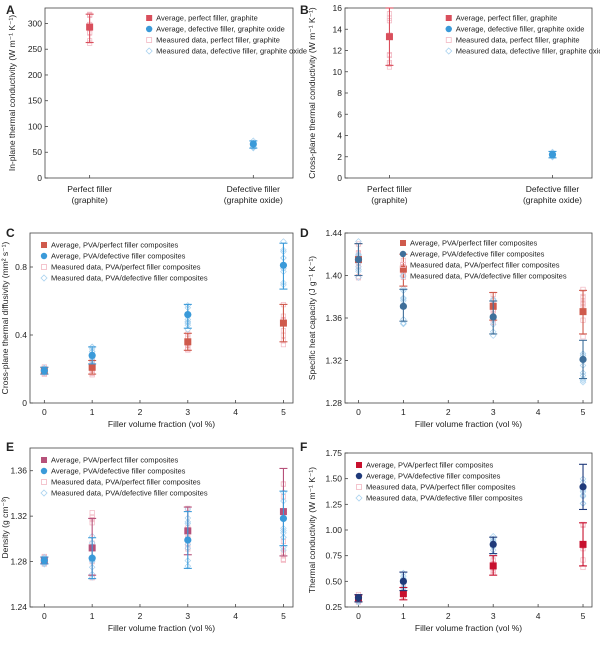 This screenshot has width=600, height=658. What do you see at coordinates (389, 200) in the screenshot?
I see `x-category-label: (graphite)` at bounding box center [389, 200].